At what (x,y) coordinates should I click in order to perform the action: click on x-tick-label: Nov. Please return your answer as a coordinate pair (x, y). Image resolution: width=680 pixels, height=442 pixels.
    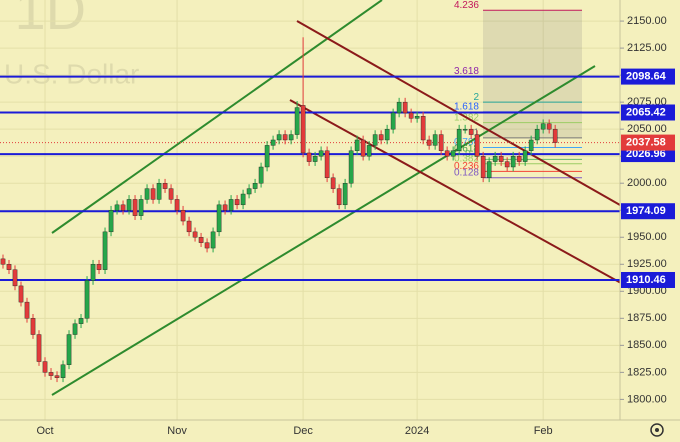
    Looking at the image, I should click on (177, 431).